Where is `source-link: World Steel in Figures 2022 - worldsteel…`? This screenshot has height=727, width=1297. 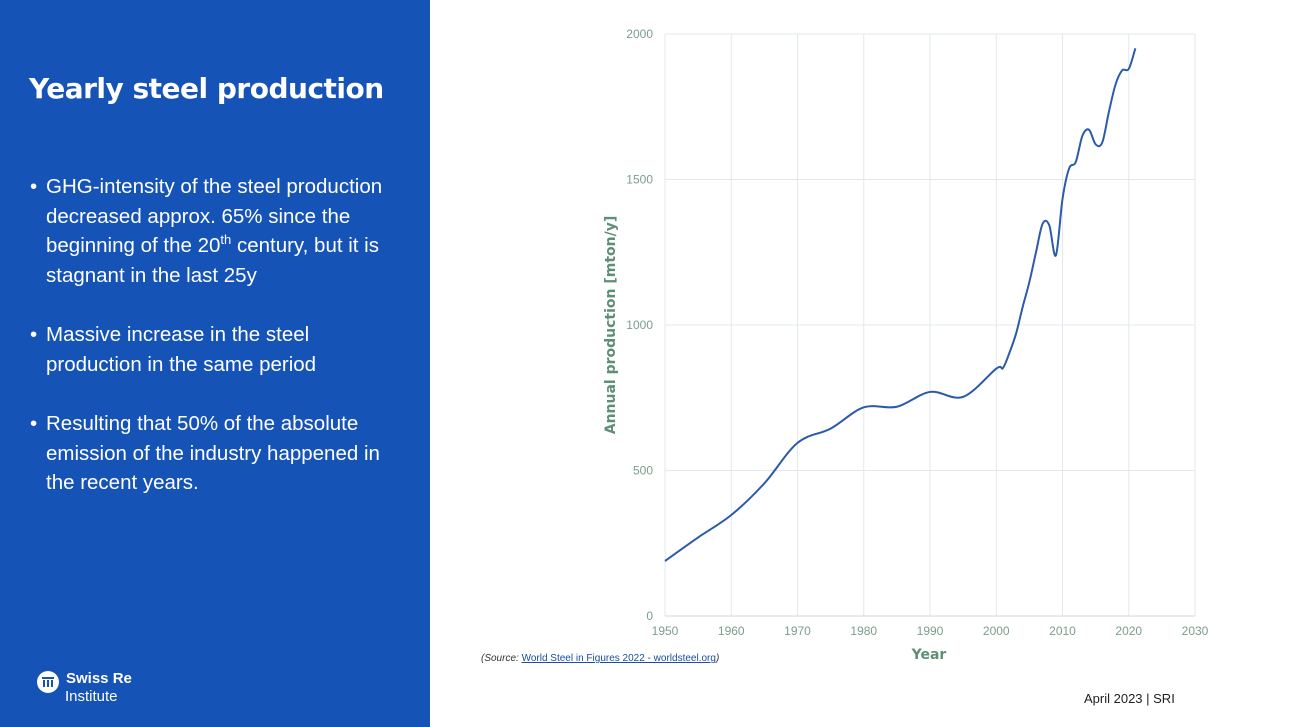 source-link: World Steel in Figures 2022 - worldsteel… is located at coordinates (618, 658).